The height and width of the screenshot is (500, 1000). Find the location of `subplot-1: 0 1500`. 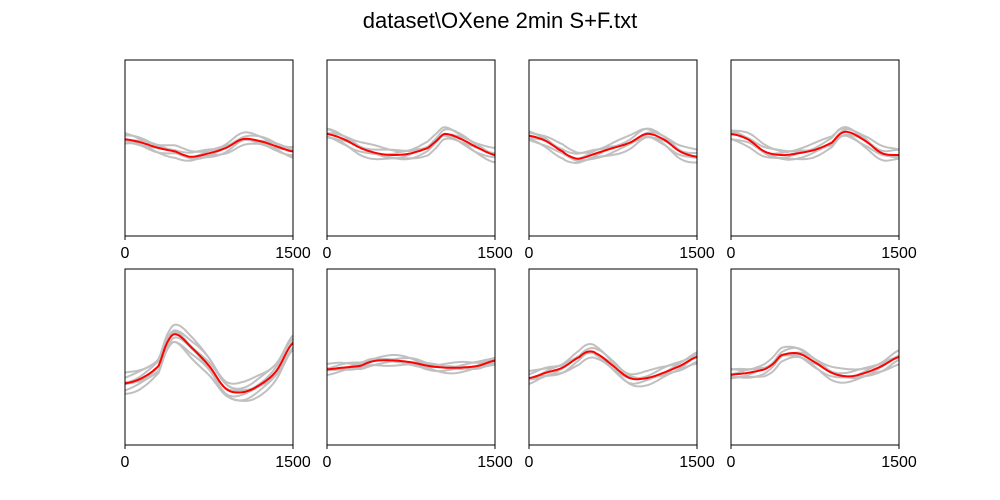

subplot-1: 0 1500 is located at coordinates (216, 160).